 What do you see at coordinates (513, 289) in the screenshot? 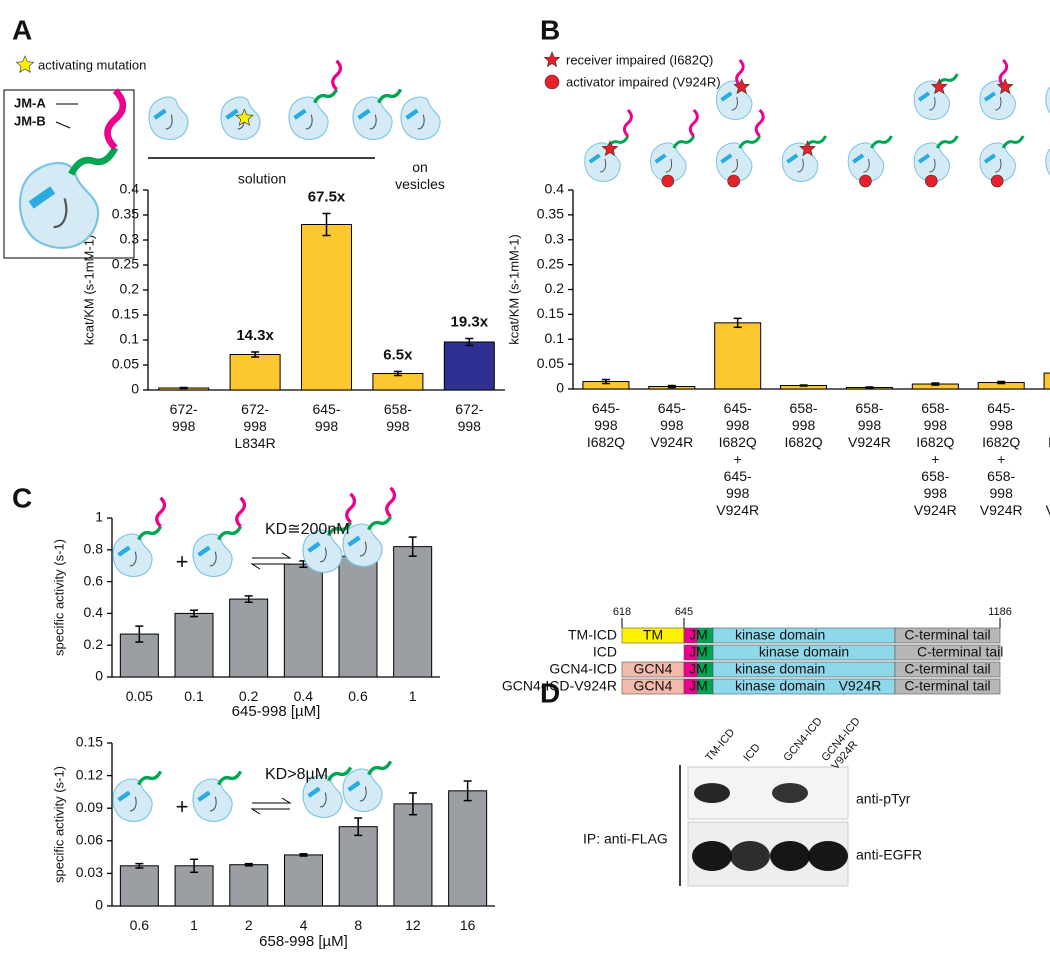
I see `y-axis-label: kcat/KM (s-1mM-1)` at bounding box center [513, 289].